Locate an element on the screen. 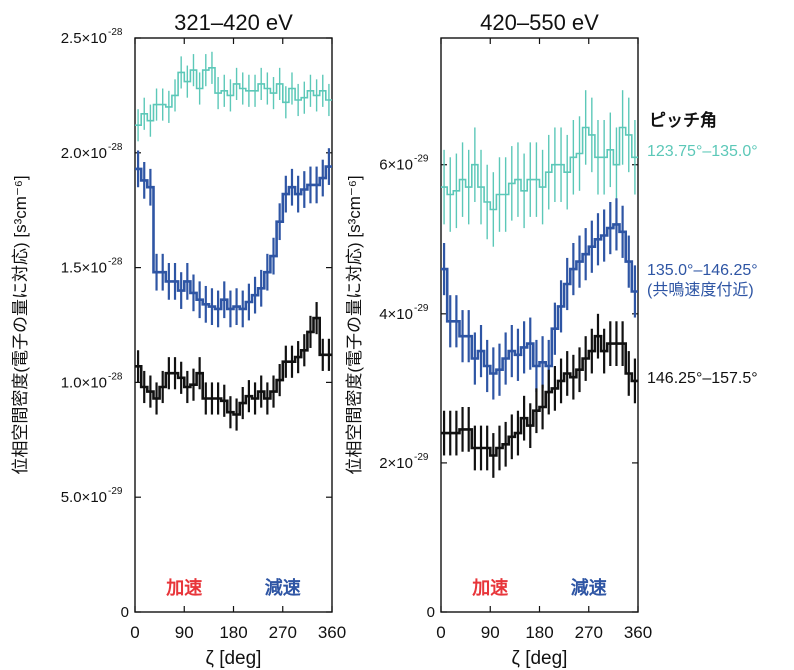  legend-label: 135.0°–146.25° is located at coordinates (702, 270).